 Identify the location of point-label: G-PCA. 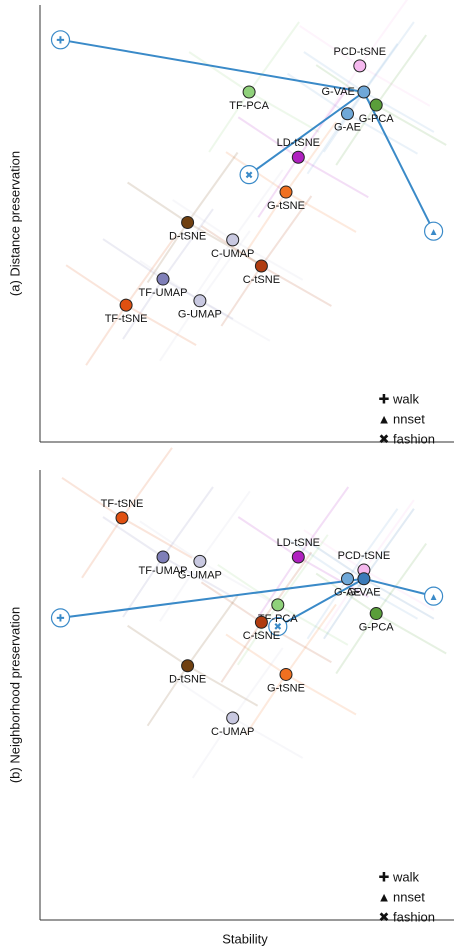
(377, 627).